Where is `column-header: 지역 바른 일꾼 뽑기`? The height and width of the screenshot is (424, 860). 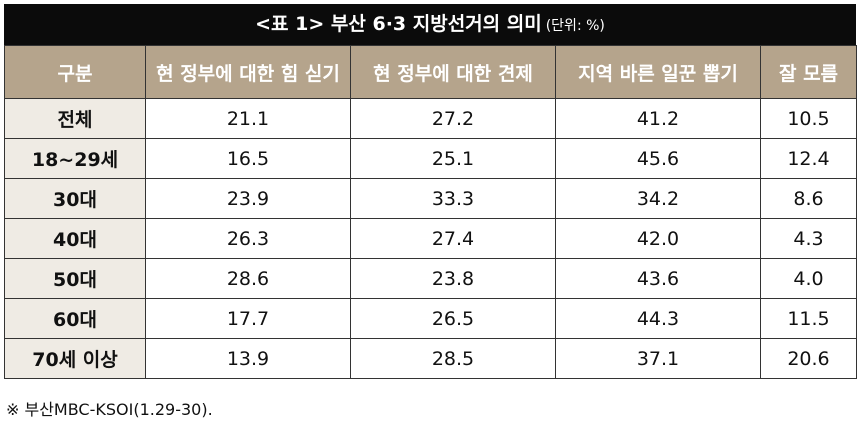 column-header: 지역 바른 일꾼 뽑기 is located at coordinates (658, 72).